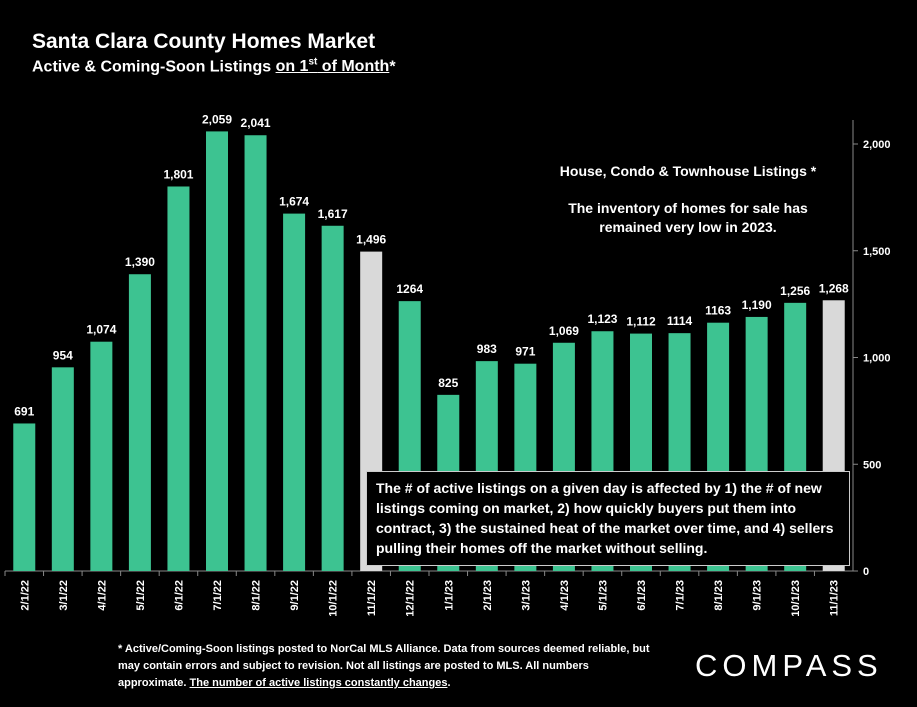 Image resolution: width=917 pixels, height=707 pixels. Describe the element at coordinates (835, 598) in the screenshot. I see `x-tick-label: 11/1/23` at that location.